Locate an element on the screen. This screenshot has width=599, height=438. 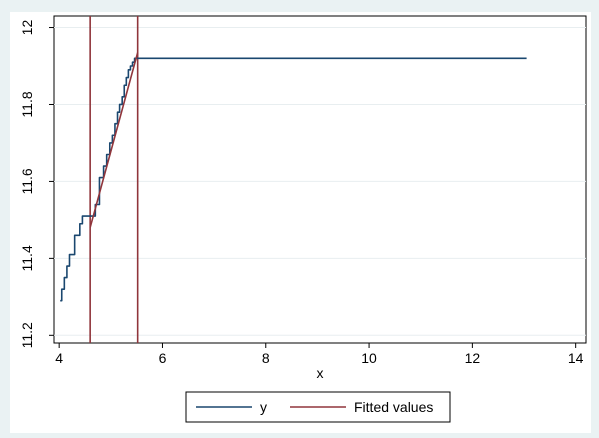
x-axis: 4 6 8 10 12 14 is located at coordinates (319, 354).